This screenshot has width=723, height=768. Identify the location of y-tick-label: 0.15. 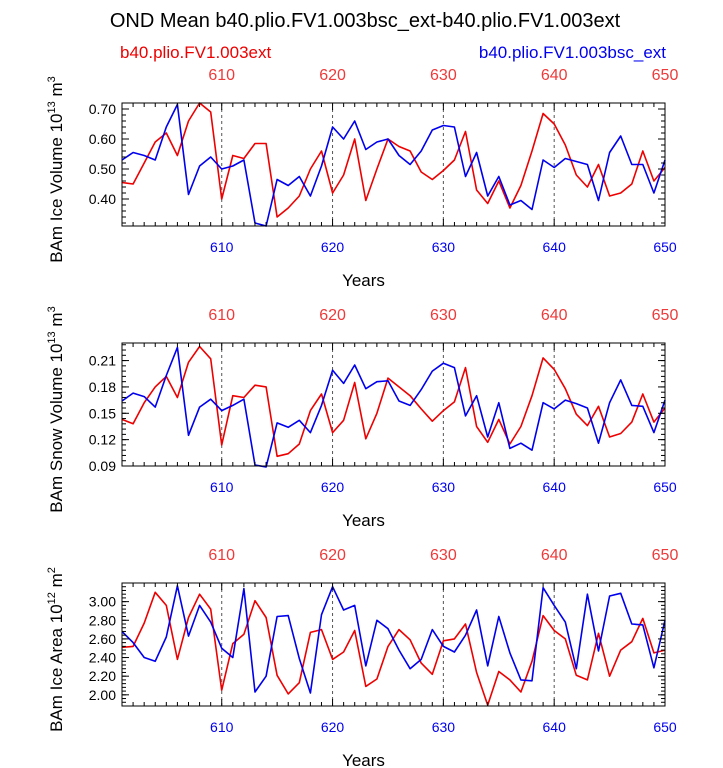
(102, 413).